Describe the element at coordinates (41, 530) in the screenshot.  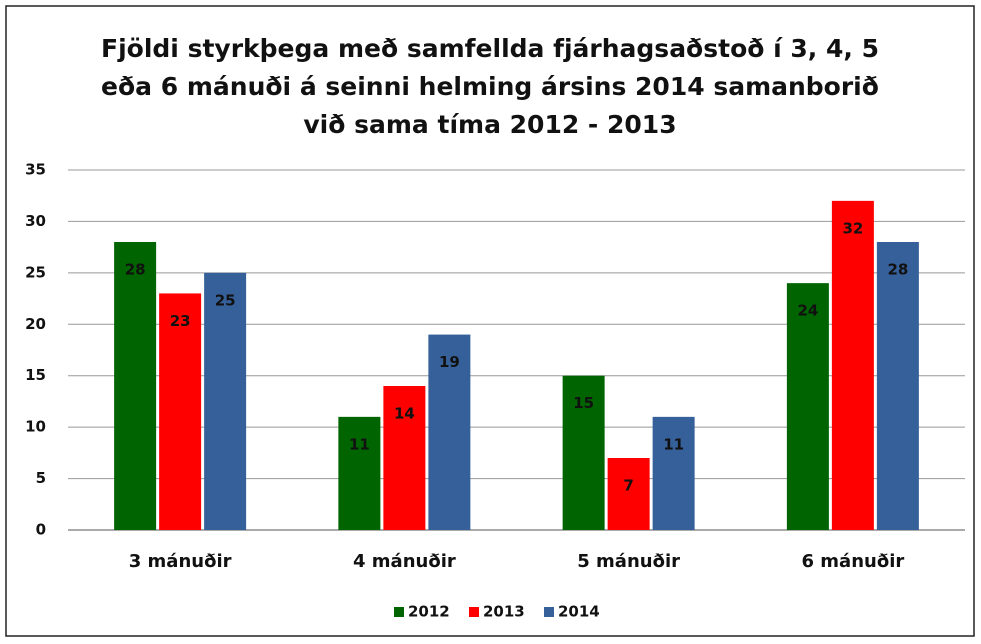
I see `y-tick-label: 0` at that location.